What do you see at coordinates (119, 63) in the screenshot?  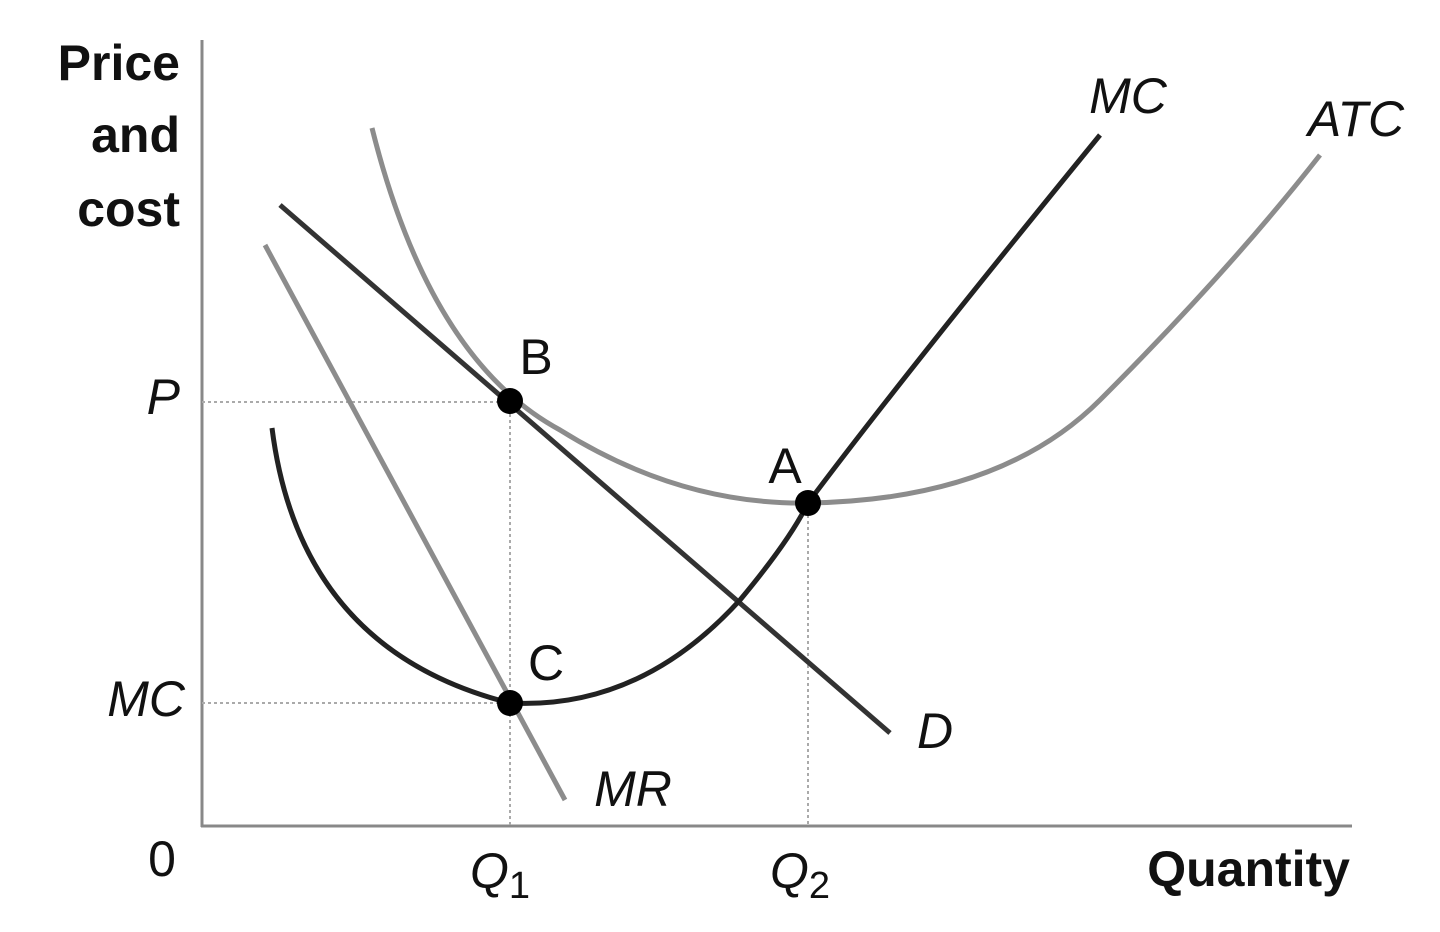 I see `y-axis-title: Price` at bounding box center [119, 63].